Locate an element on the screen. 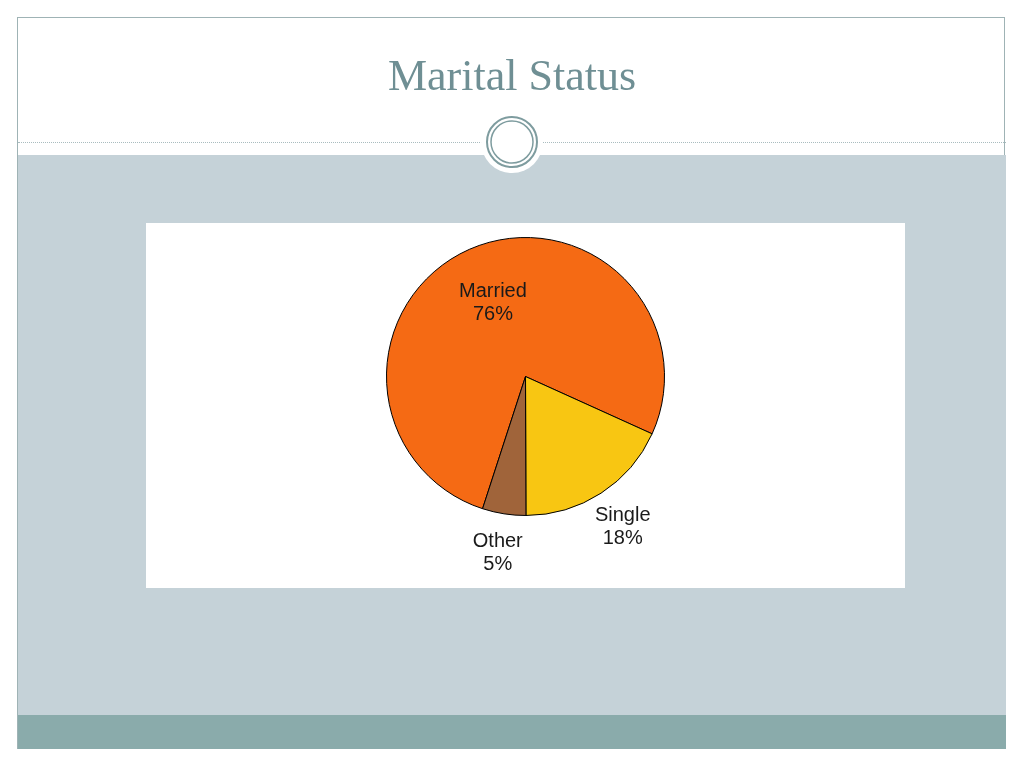 The image size is (1024, 768). data-label: 18% is located at coordinates (622, 536).